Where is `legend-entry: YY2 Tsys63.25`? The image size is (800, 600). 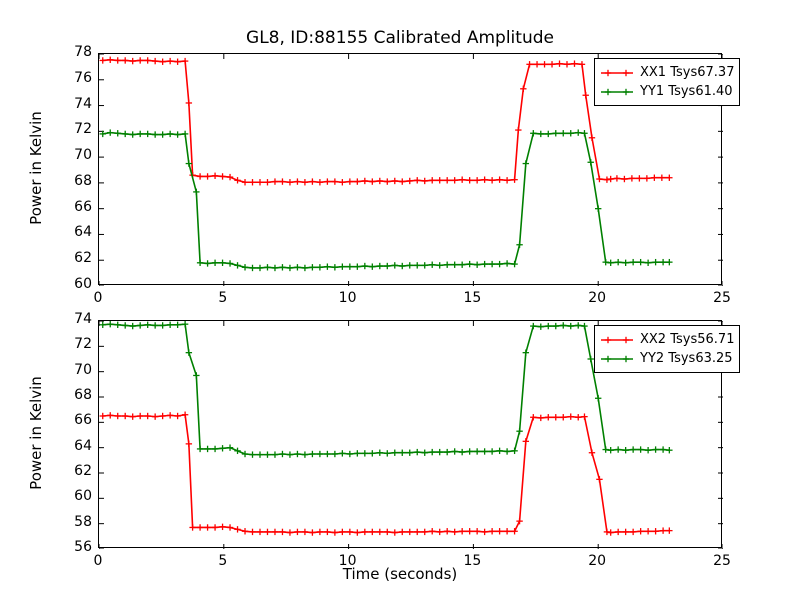 legend-entry: YY2 Tsys63.25 is located at coordinates (666, 358).